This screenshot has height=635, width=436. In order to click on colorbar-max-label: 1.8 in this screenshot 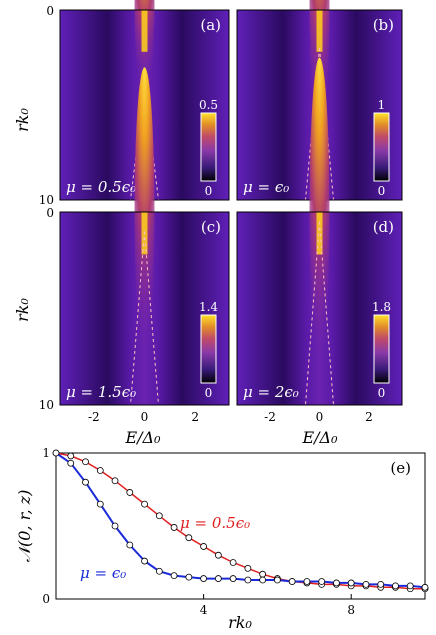, I will do `click(381, 307)`.